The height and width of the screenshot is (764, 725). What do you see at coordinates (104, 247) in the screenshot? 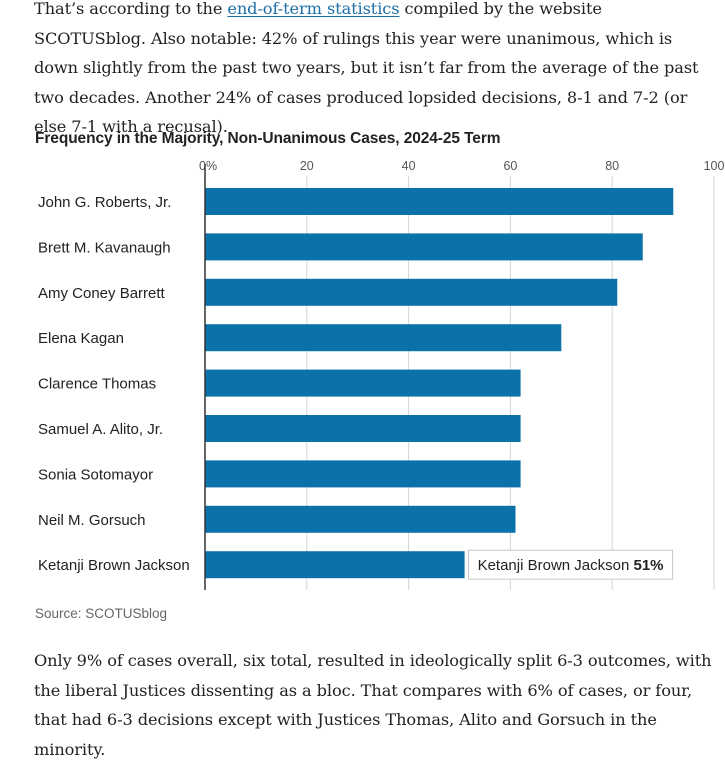
I see `category-label: Brett M. Kavanaugh` at bounding box center [104, 247].